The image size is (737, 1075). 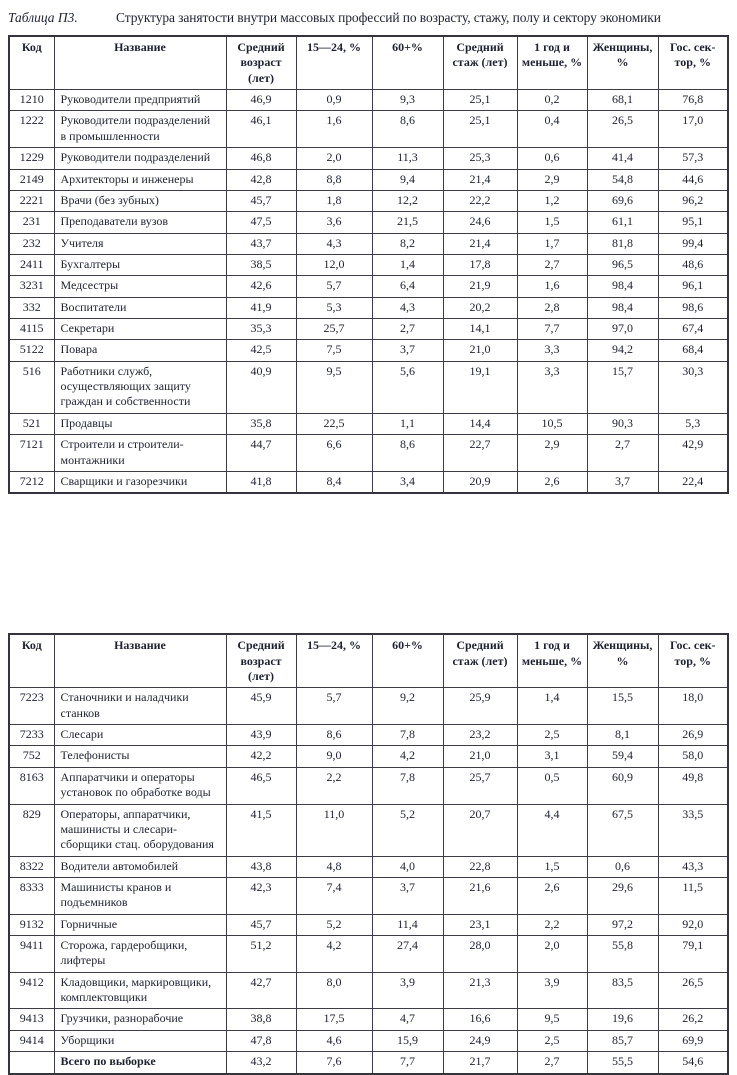 I want to click on cell-value: 0,6, so click(x=552, y=158).